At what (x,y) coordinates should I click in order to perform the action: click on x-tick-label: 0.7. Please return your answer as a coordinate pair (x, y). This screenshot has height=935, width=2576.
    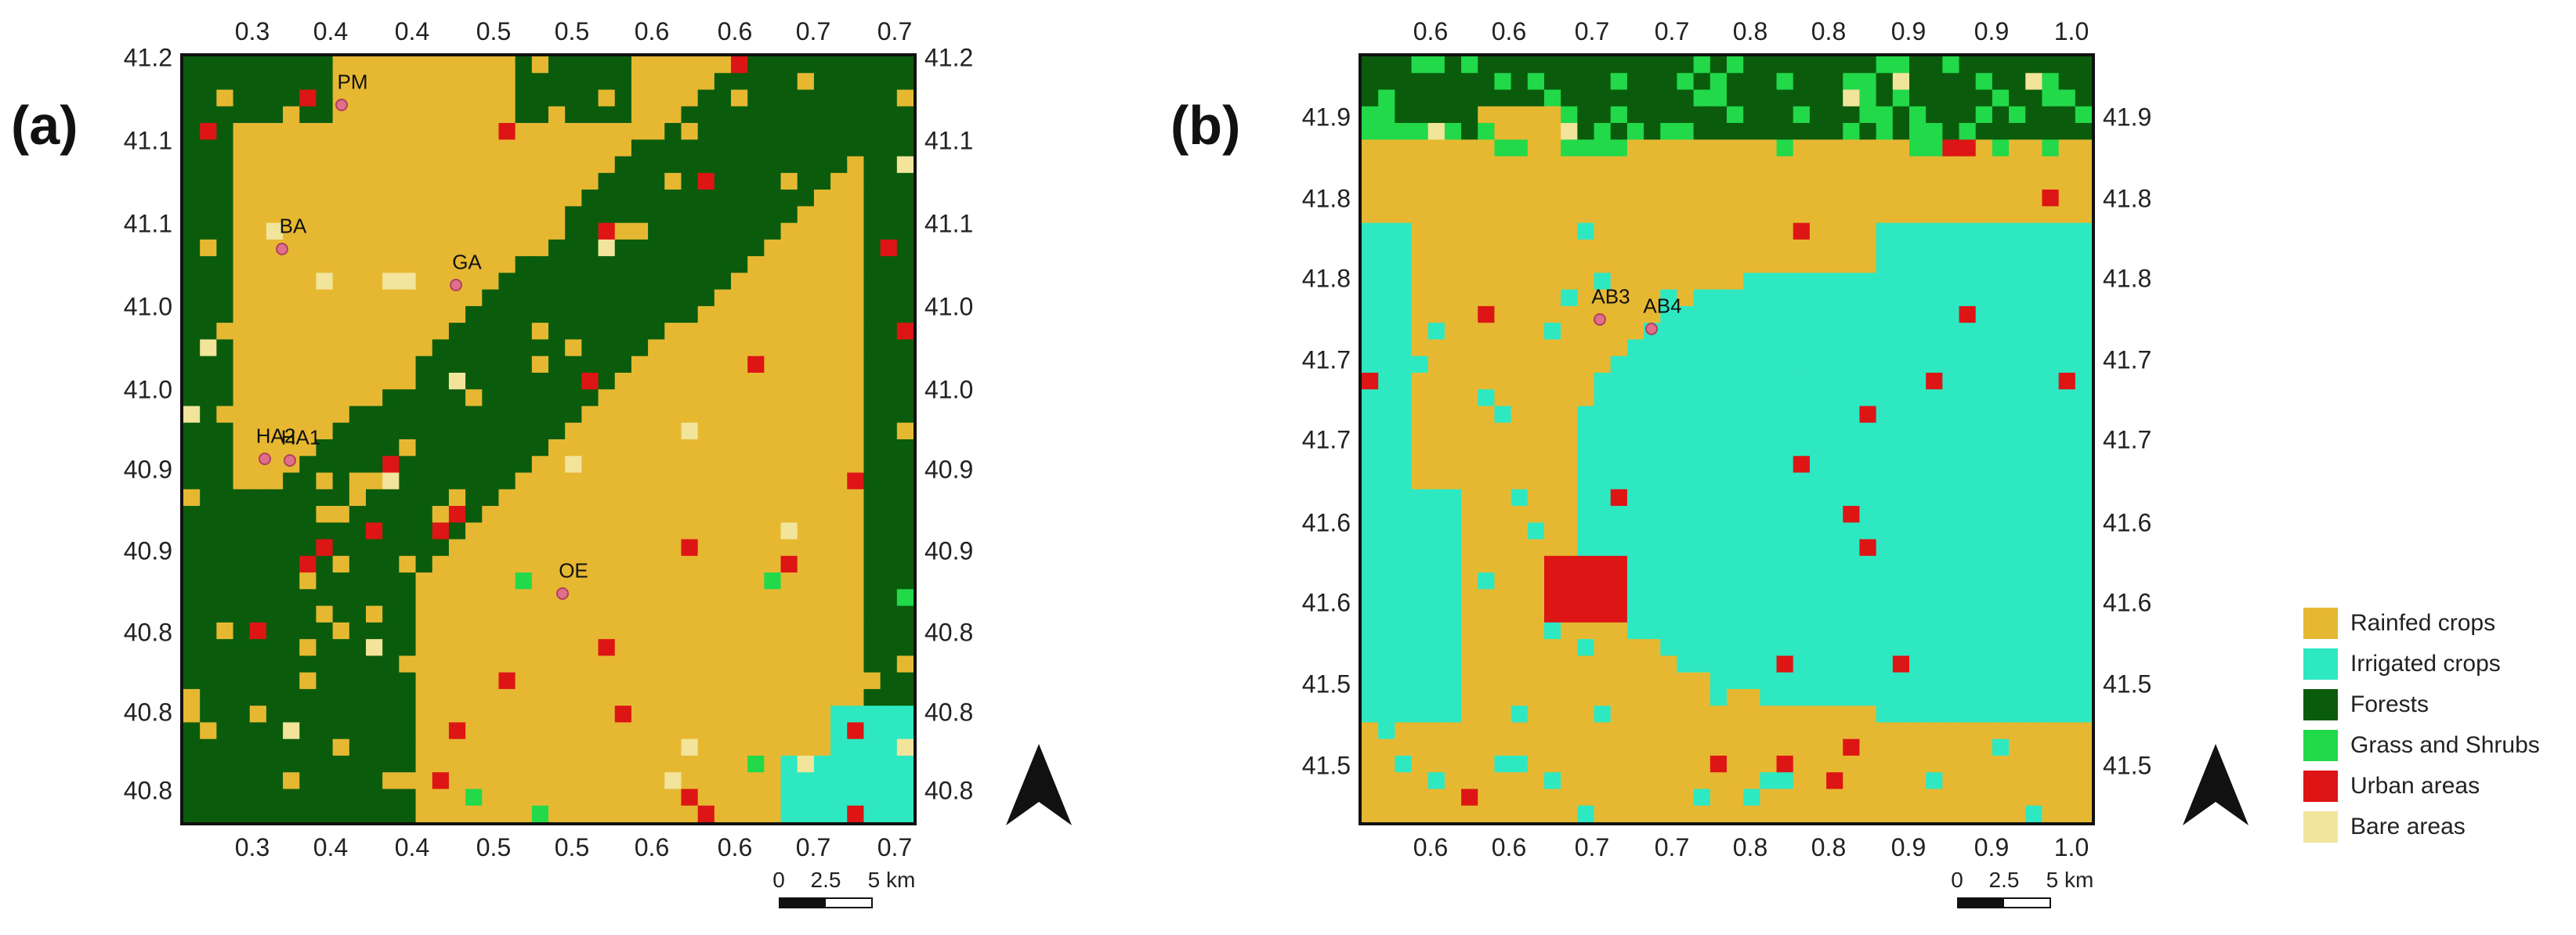
    Looking at the image, I should click on (1592, 847).